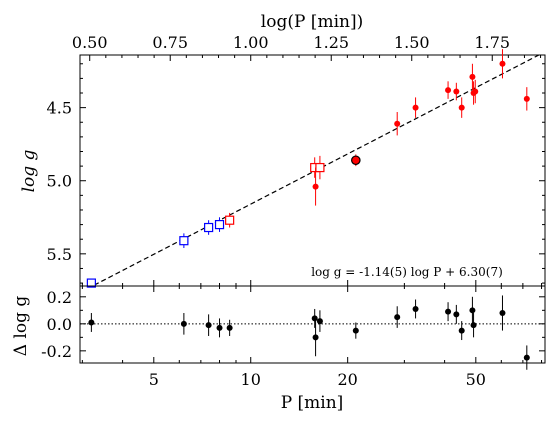  What do you see at coordinates (59, 108) in the screenshot?
I see `main-y-tick-label: 4.5` at bounding box center [59, 108].